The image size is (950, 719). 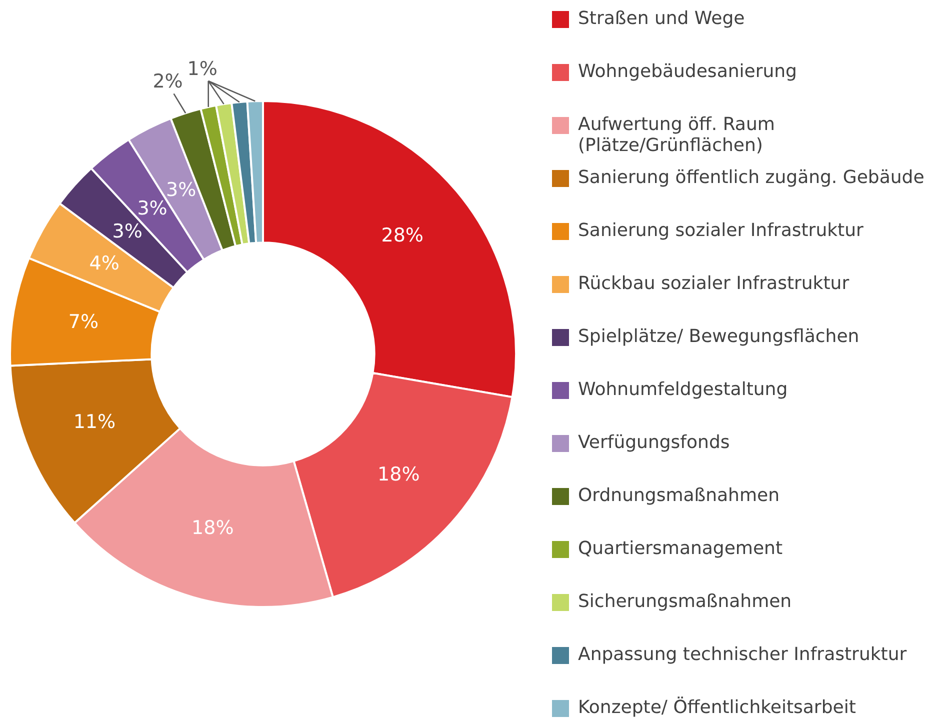 What do you see at coordinates (685, 601) in the screenshot?
I see `legend-label: Sicherungsmaßnahmen` at bounding box center [685, 601].